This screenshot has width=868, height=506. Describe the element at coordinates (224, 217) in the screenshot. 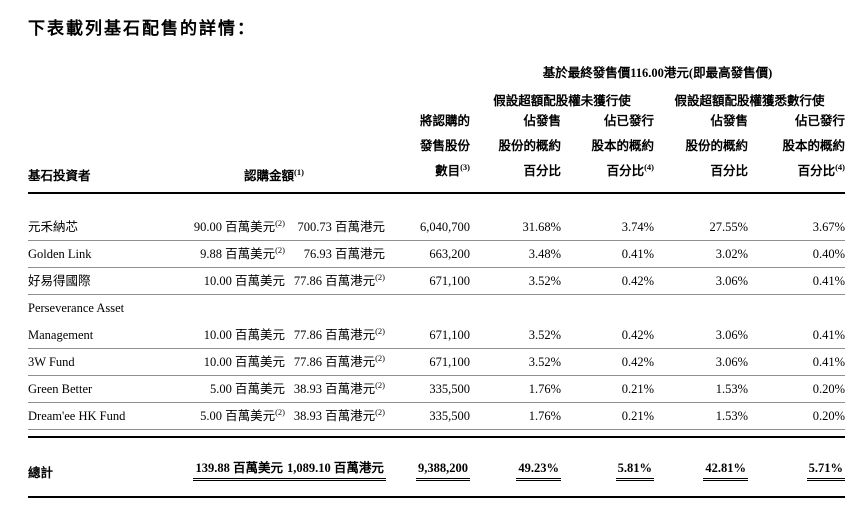

I see `subscription-usd: 90.00 百萬美元(2)` at that location.